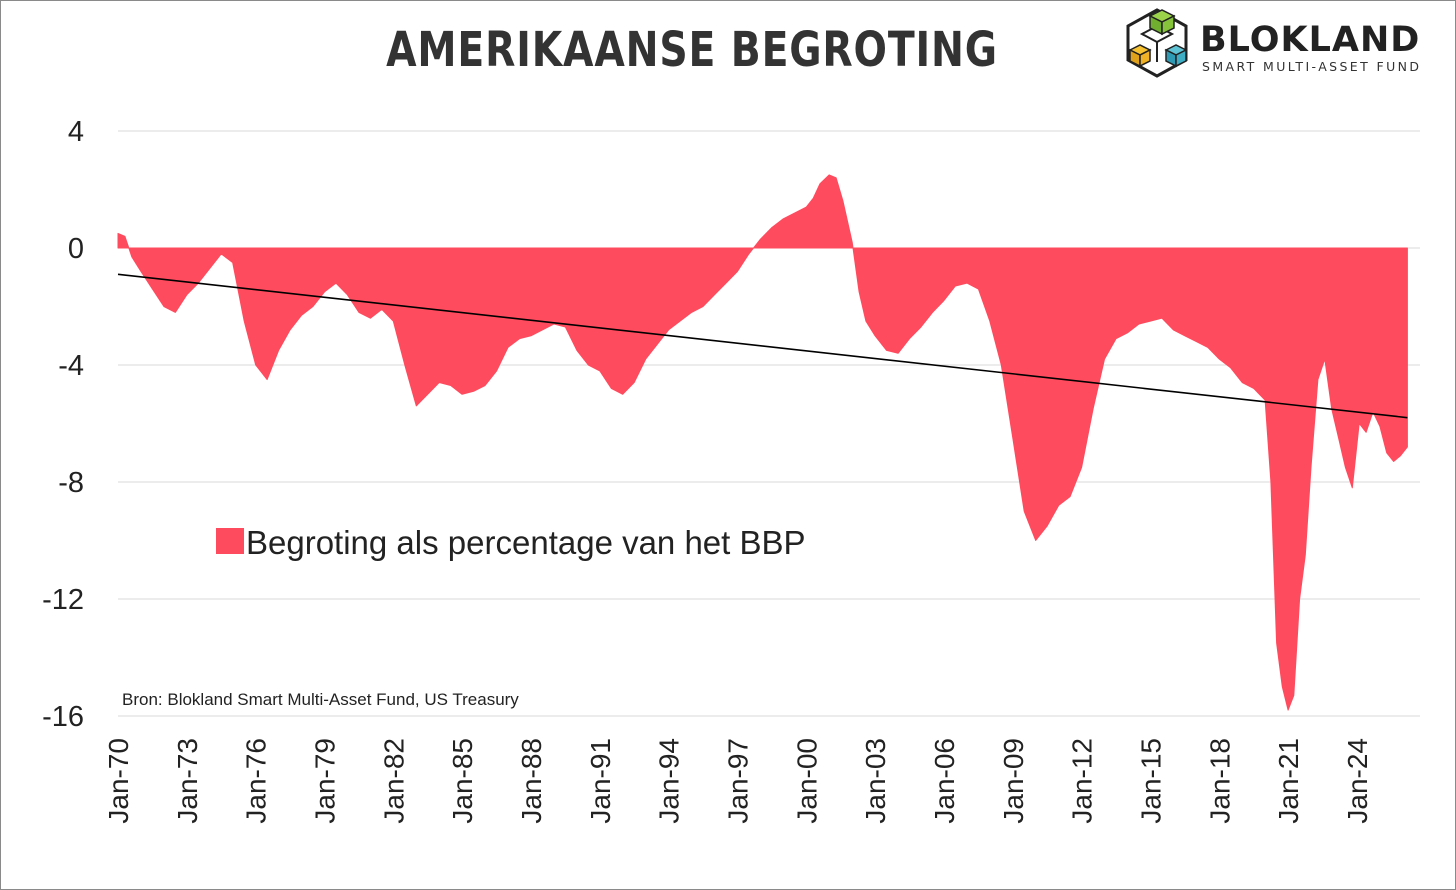 The image size is (1456, 890). Describe the element at coordinates (1157, 43) in the screenshot. I see `cube-icon` at that location.